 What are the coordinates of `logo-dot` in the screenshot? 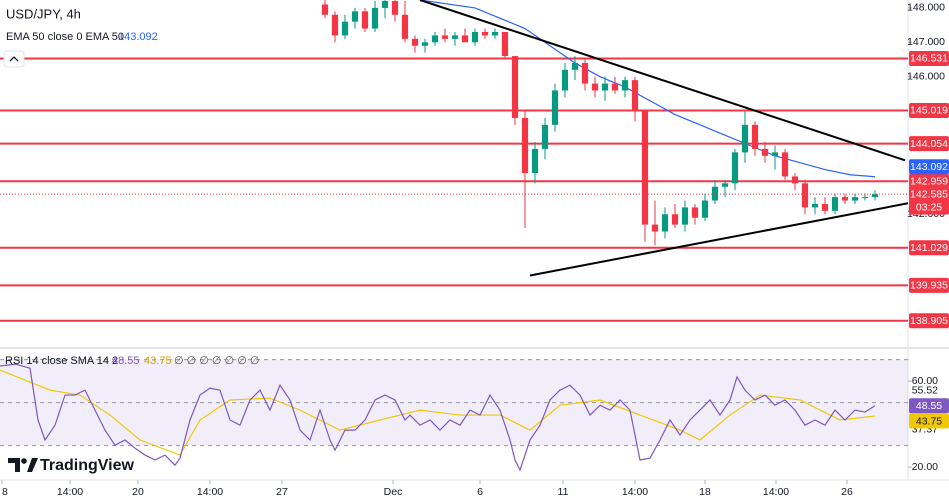 It's located at (24, 461).